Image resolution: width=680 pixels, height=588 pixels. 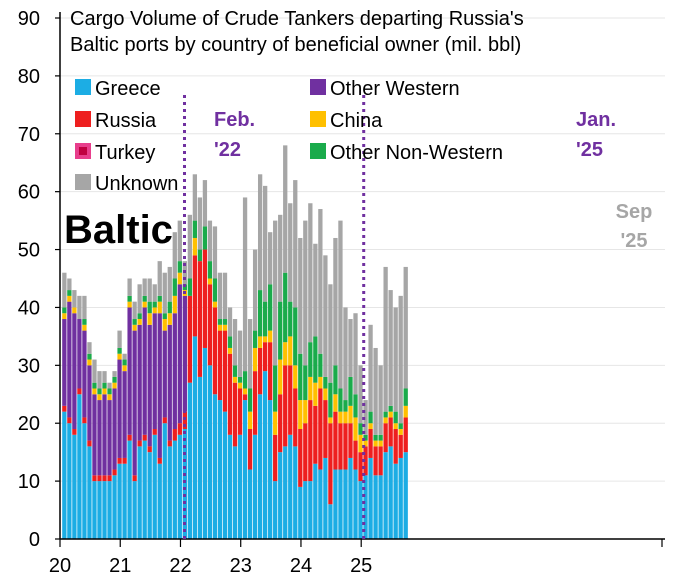 What do you see at coordinates (29, 135) in the screenshot?
I see `y-tick-label: 70` at bounding box center [29, 135].